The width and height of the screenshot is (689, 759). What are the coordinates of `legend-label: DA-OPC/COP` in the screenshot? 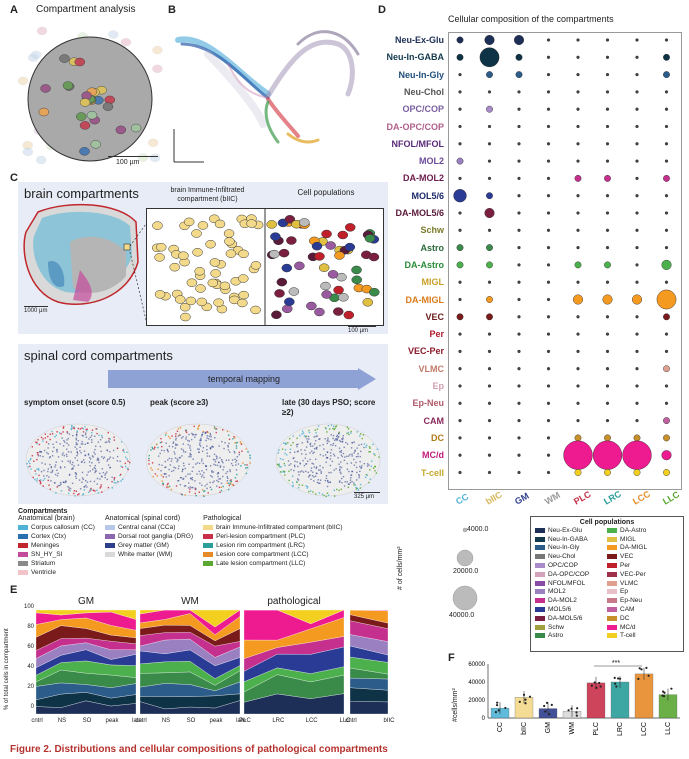 It's located at (569, 574).